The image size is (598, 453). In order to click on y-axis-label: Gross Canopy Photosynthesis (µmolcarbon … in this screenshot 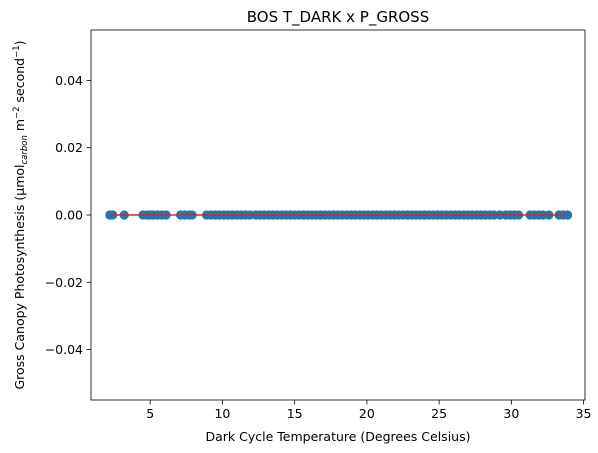, I will do `click(21, 214)`.